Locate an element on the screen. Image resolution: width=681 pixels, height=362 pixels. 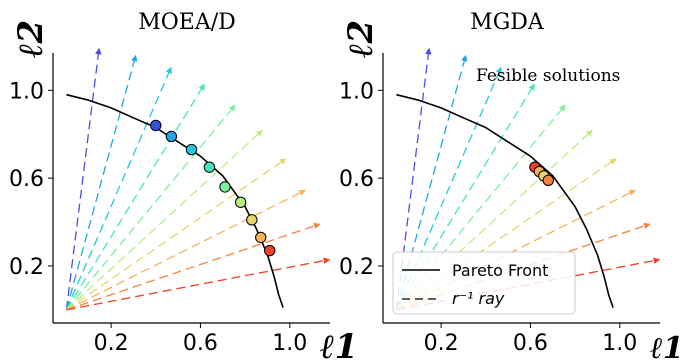
mgda-solutions is located at coordinates (542, 174).